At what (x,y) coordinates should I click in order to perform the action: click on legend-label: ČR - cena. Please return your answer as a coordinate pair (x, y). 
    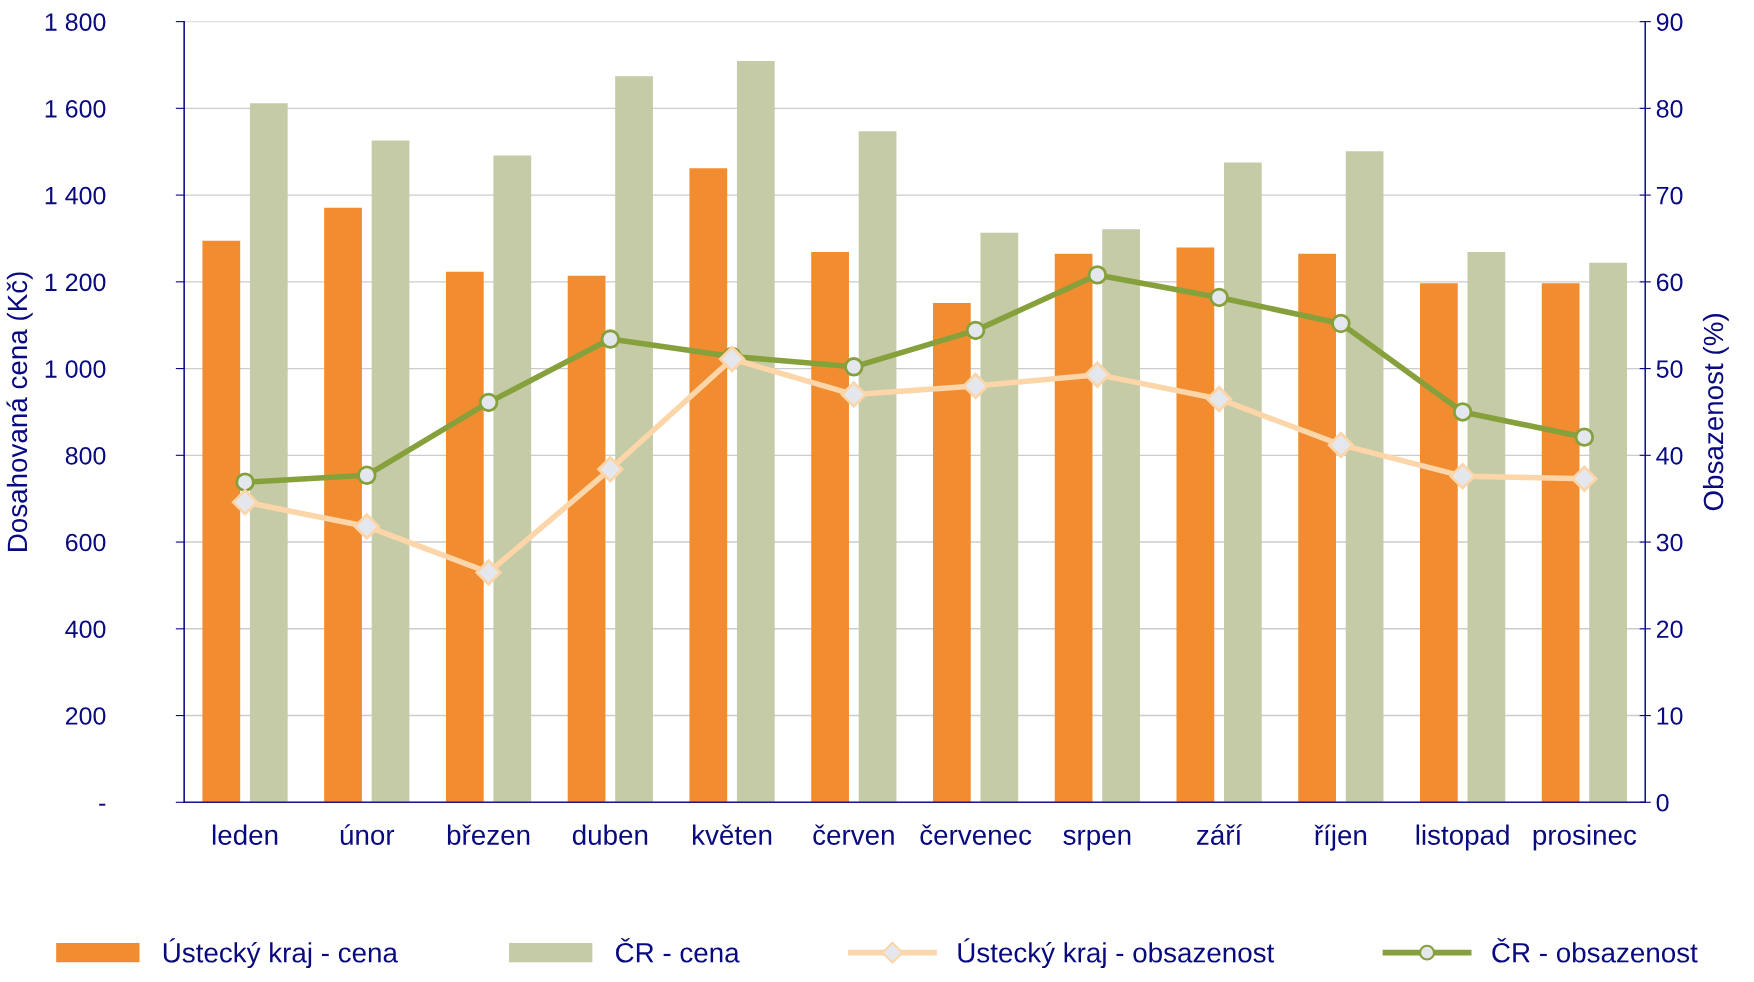
    Looking at the image, I should click on (677, 950).